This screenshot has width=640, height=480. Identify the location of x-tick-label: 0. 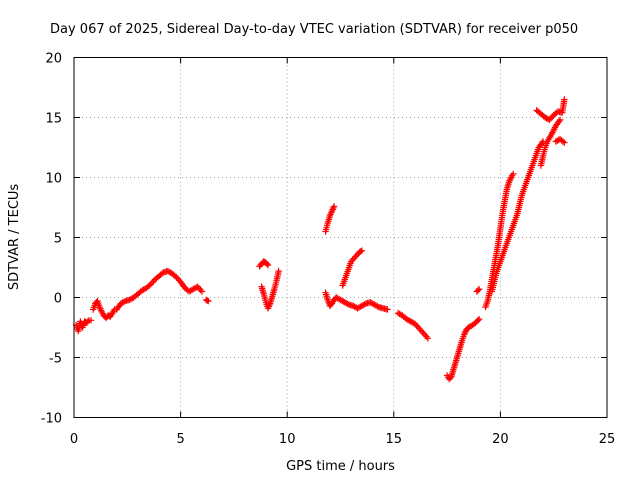
(74, 439).